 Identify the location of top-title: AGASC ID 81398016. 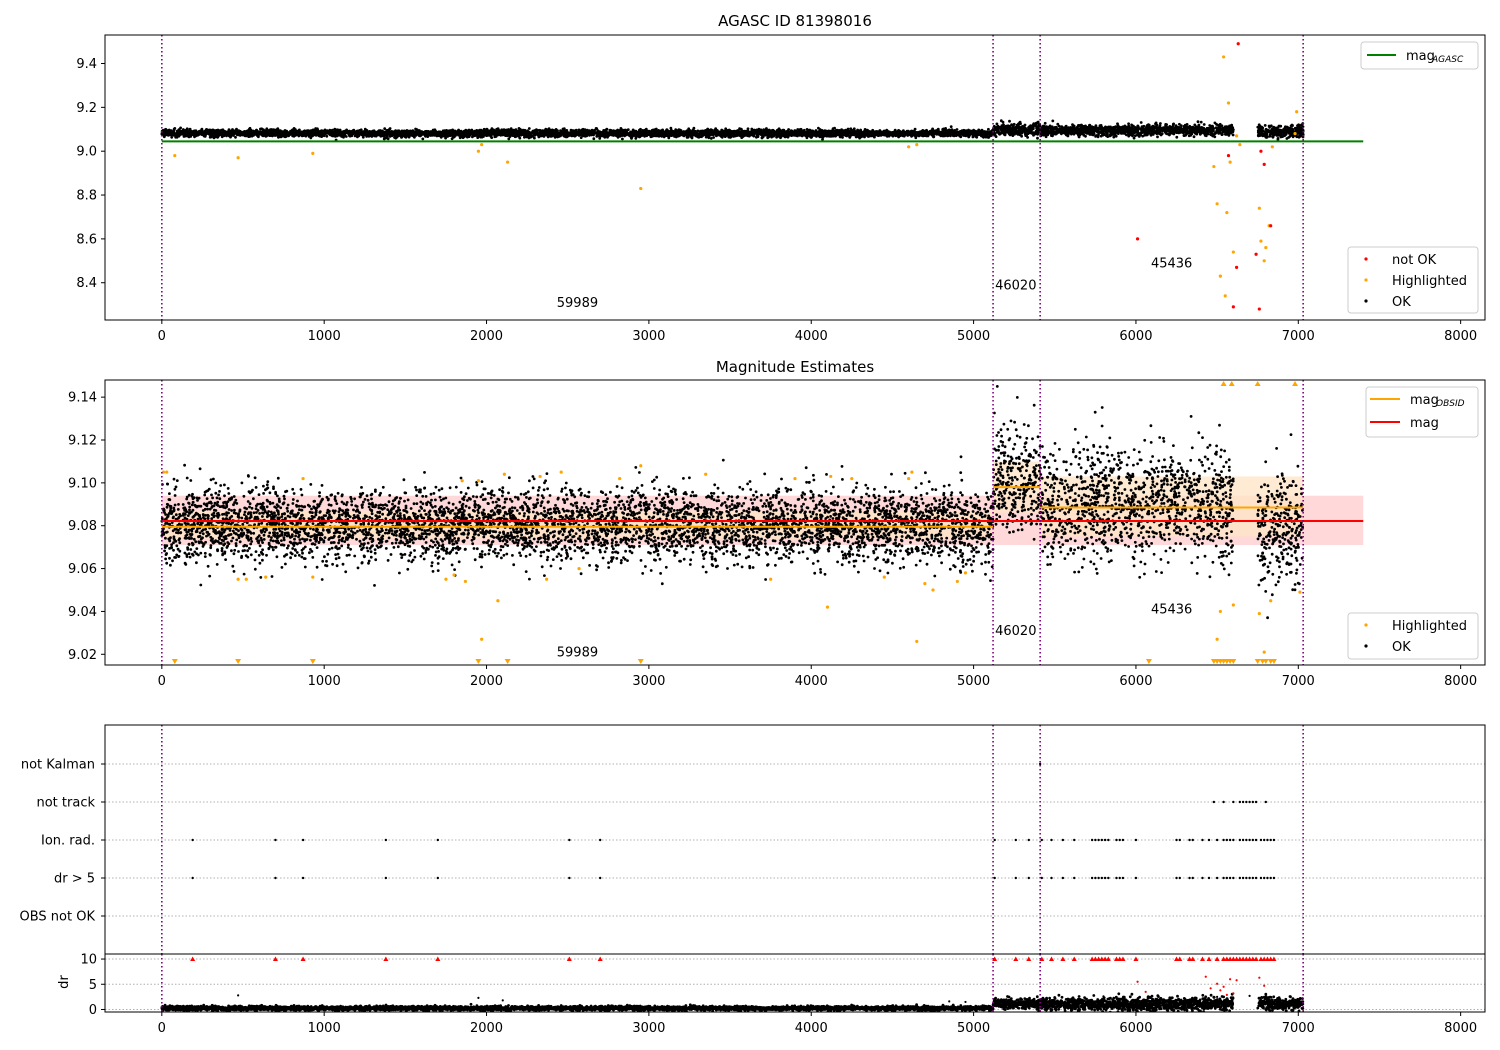
(795, 21).